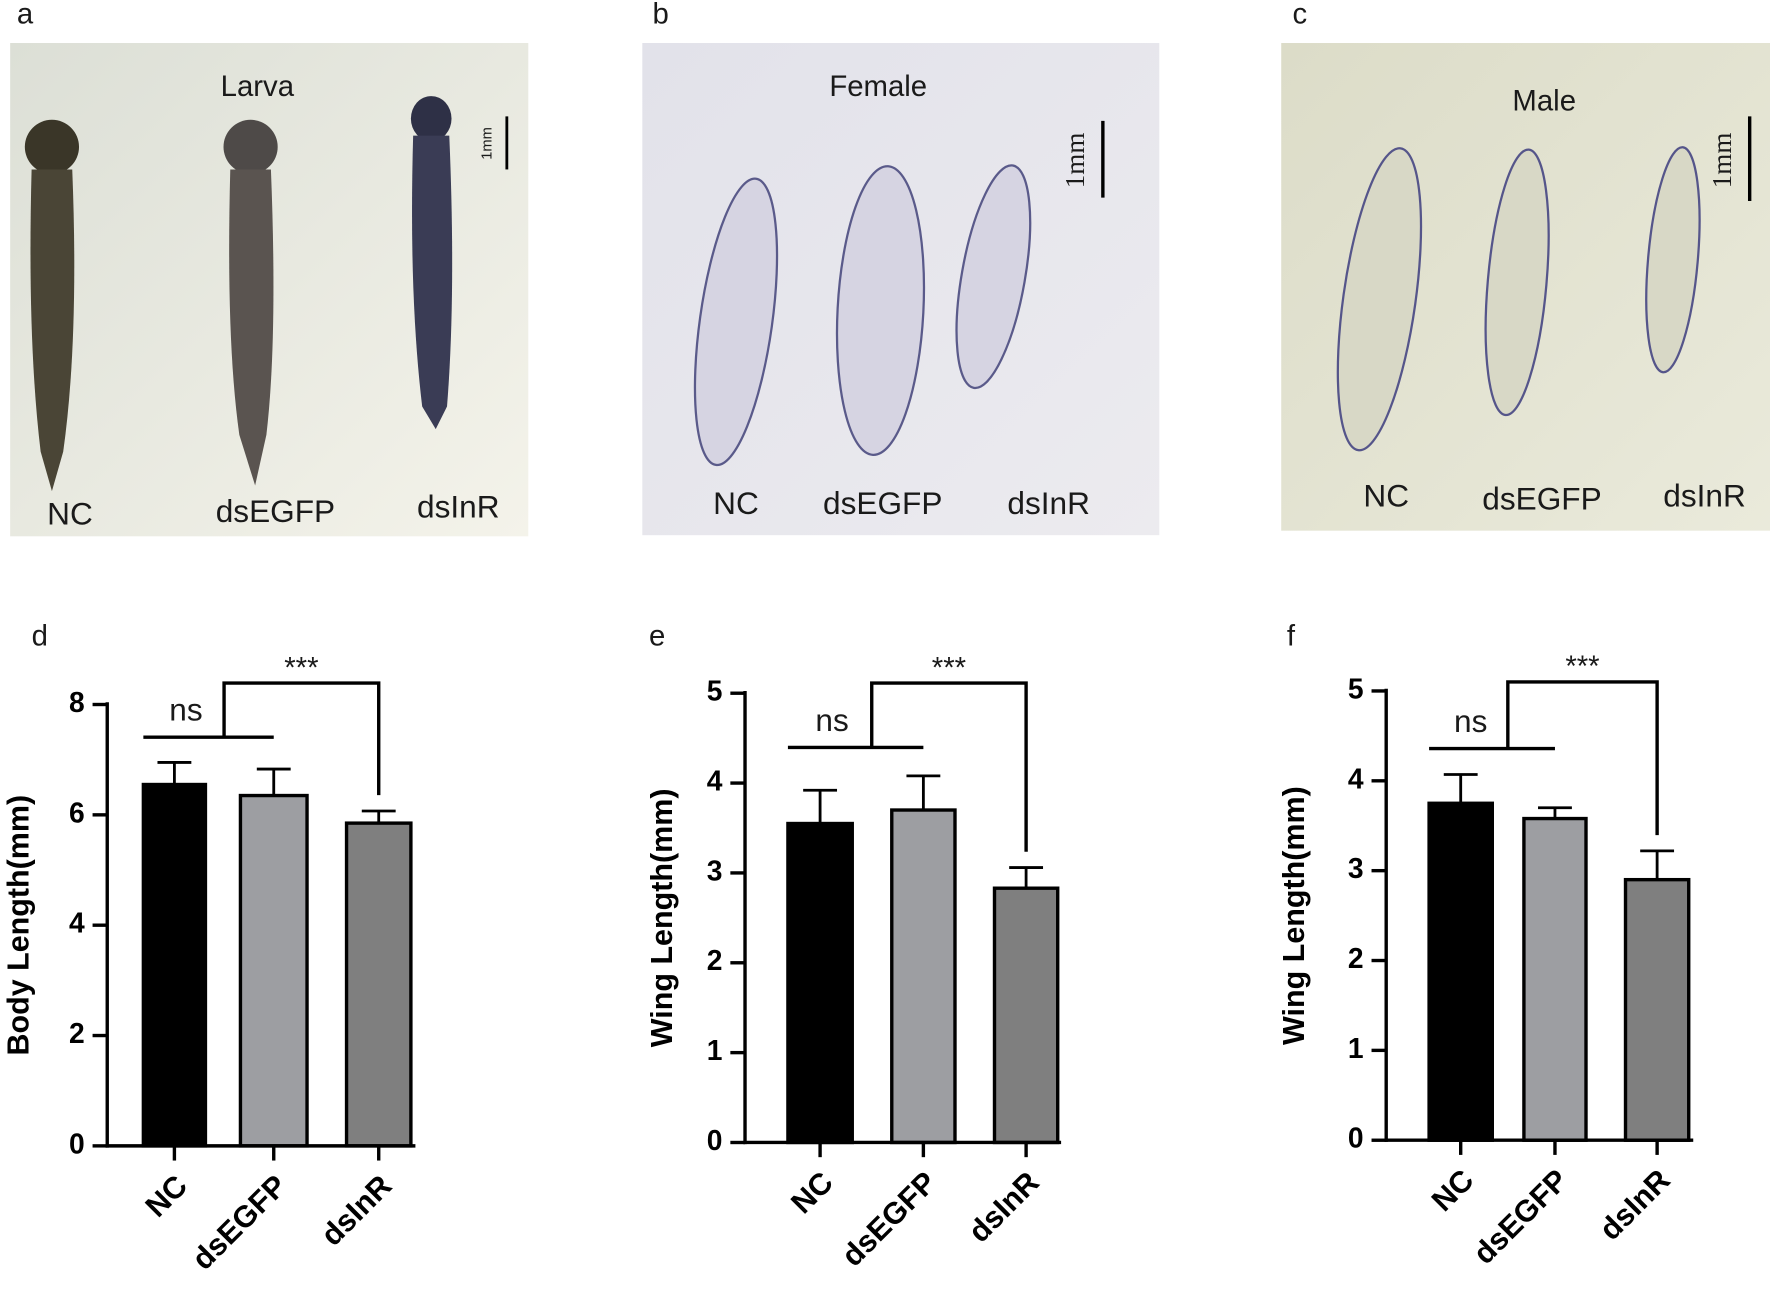  Describe the element at coordinates (77, 702) in the screenshot. I see `y-tick-label: 8` at that location.